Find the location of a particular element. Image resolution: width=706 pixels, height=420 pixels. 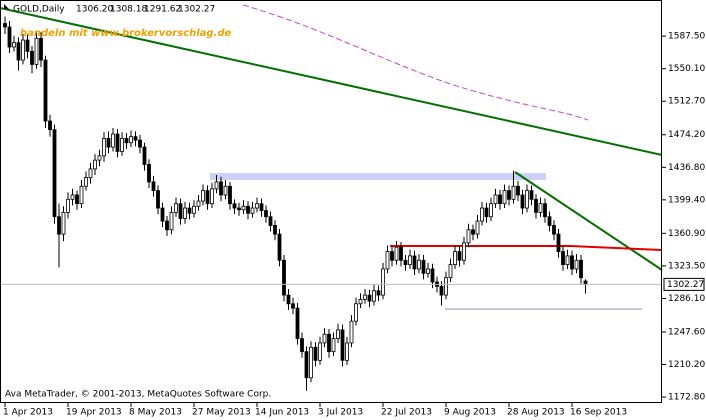

price-tag-label: 1302.27 is located at coordinates (685, 285).